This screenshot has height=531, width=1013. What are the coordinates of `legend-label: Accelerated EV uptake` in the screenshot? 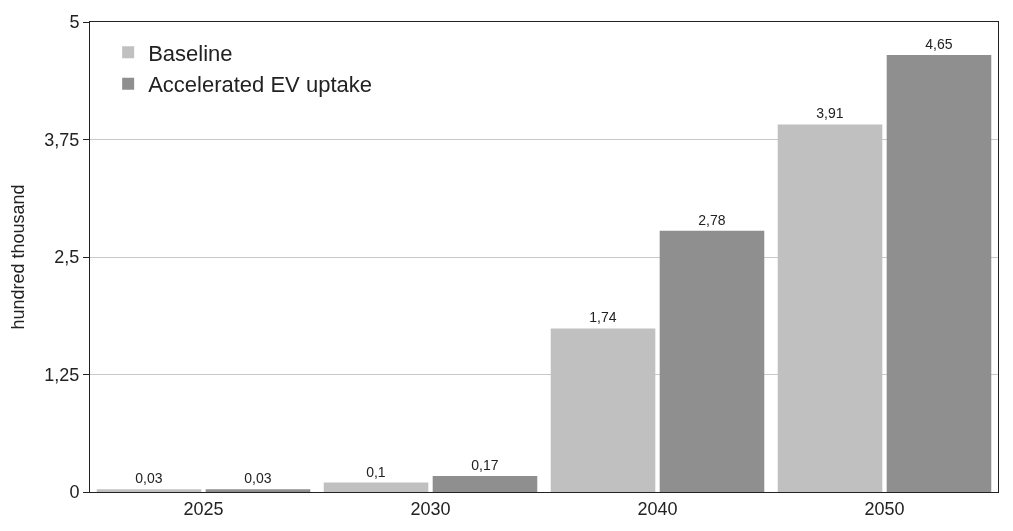 It's located at (260, 85).